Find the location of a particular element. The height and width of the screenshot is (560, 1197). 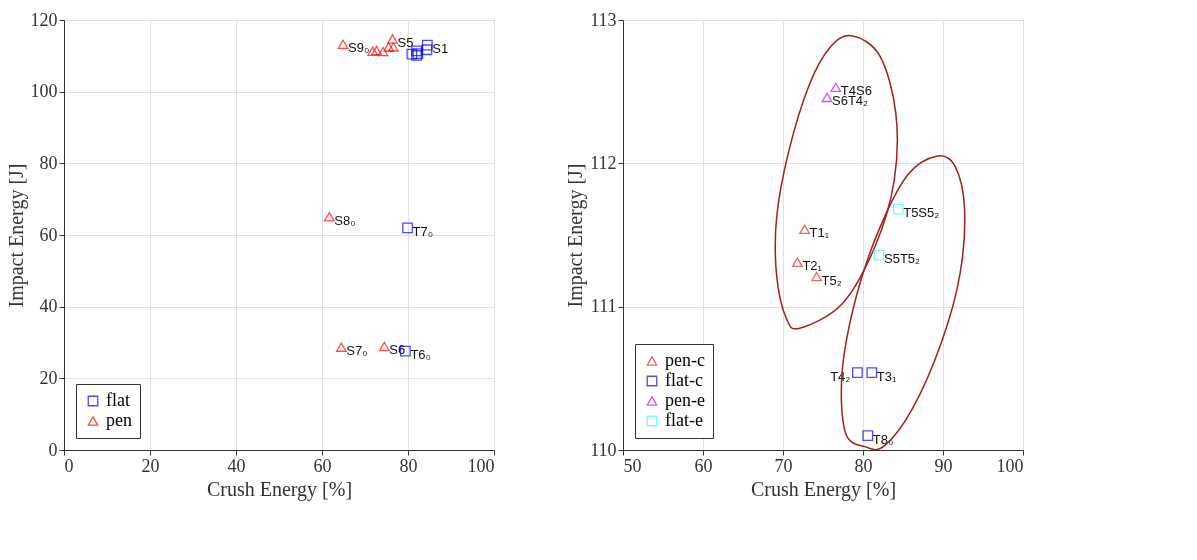

legend-label: flat-c is located at coordinates (684, 380).